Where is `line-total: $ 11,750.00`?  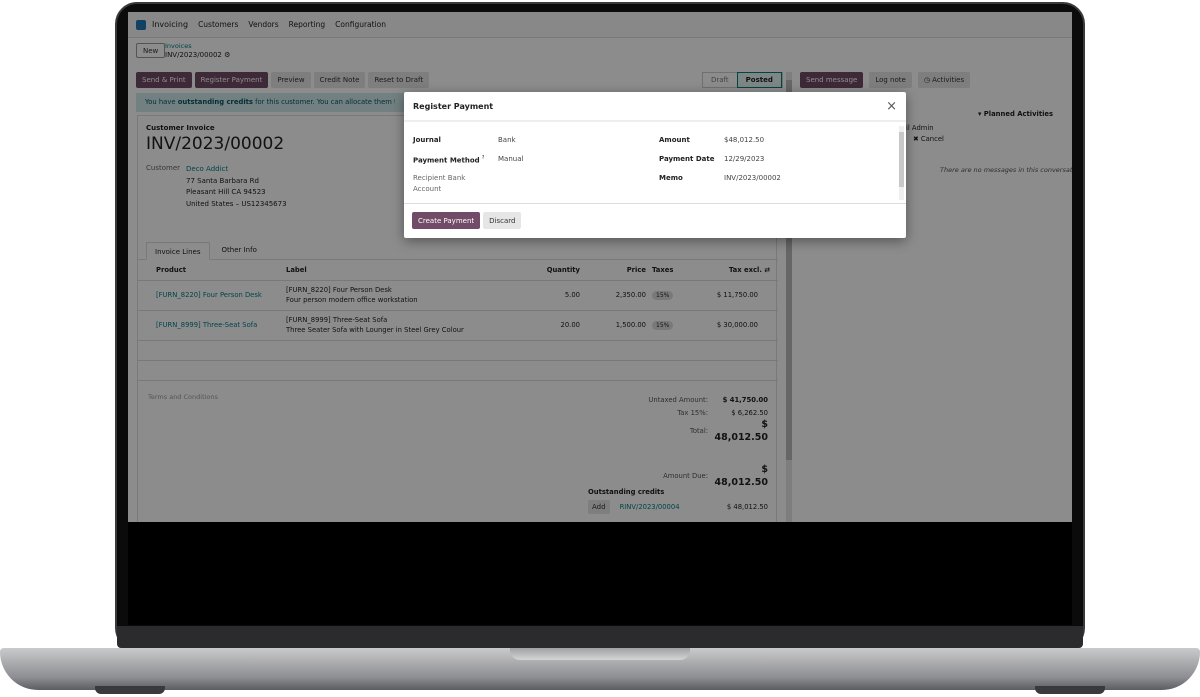
line-total: $ 11,750.00 is located at coordinates (733, 295).